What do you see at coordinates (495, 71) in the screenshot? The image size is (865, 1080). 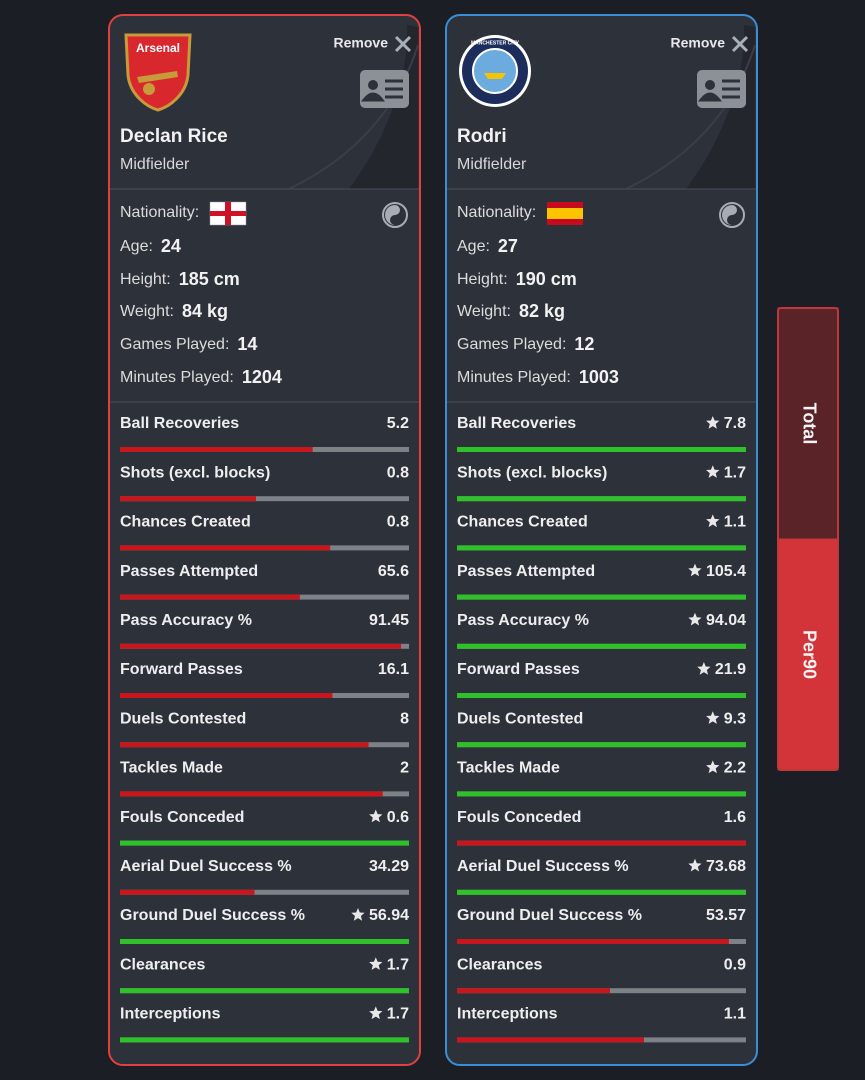 I see `badge-inner` at bounding box center [495, 71].